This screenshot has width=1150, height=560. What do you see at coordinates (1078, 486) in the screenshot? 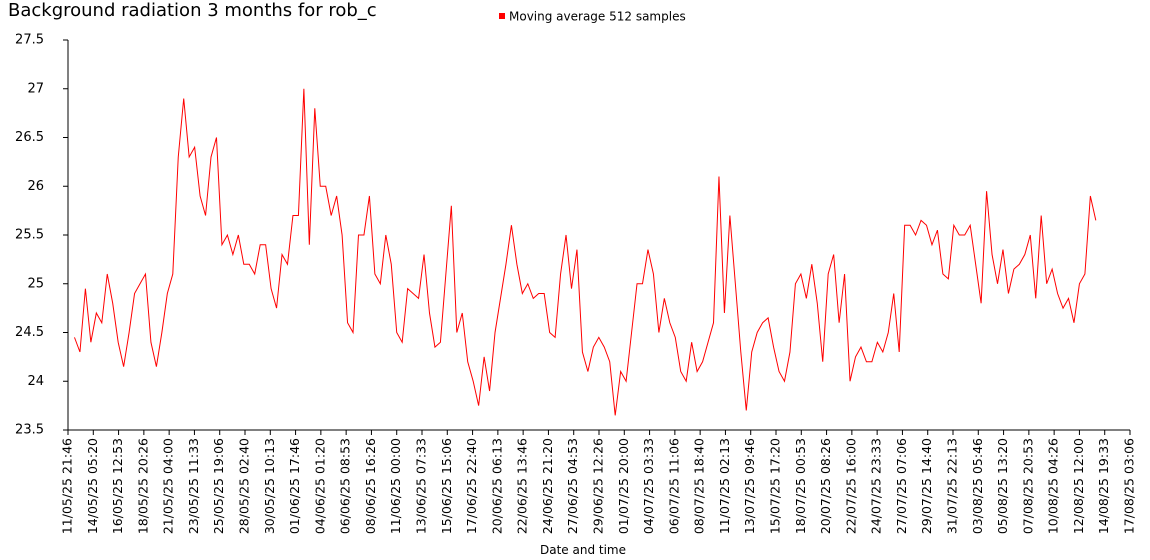
I see `x-tick-label: 12/08/25 12:00` at bounding box center [1078, 486].